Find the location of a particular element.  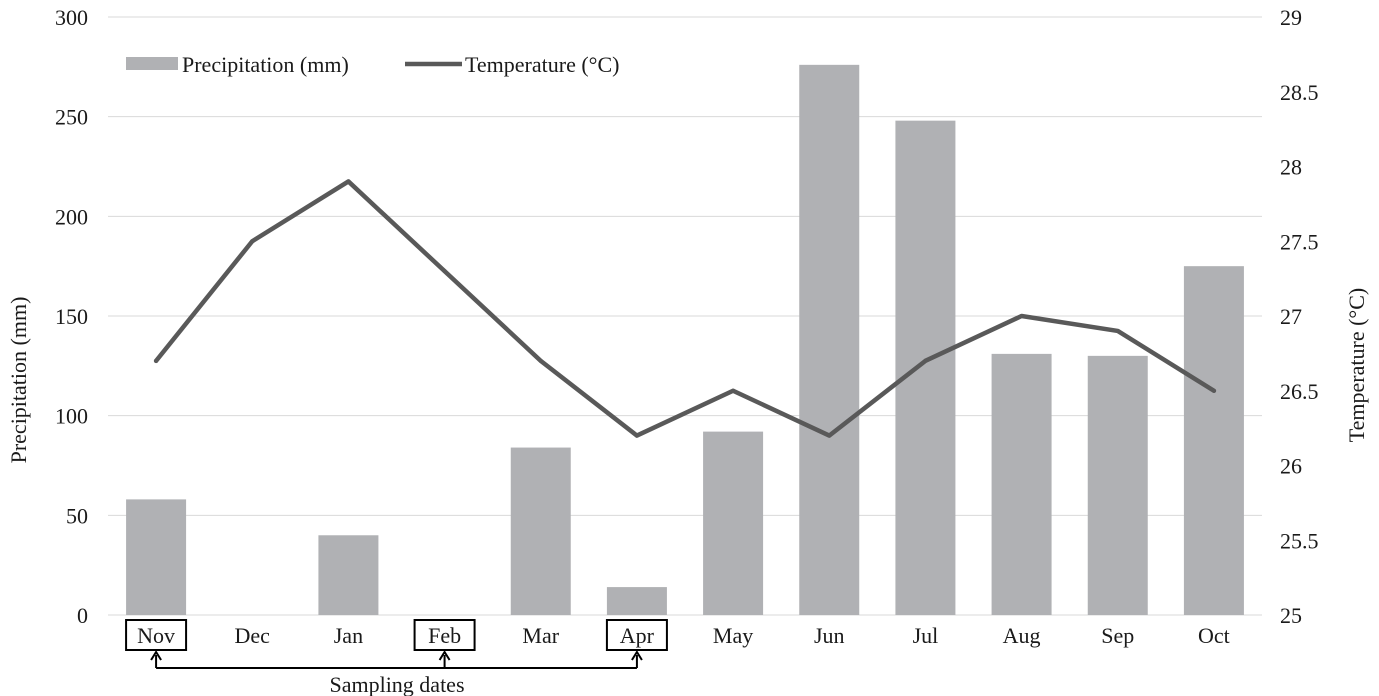

y-tick-label-right: 25.5 is located at coordinates (1299, 540).